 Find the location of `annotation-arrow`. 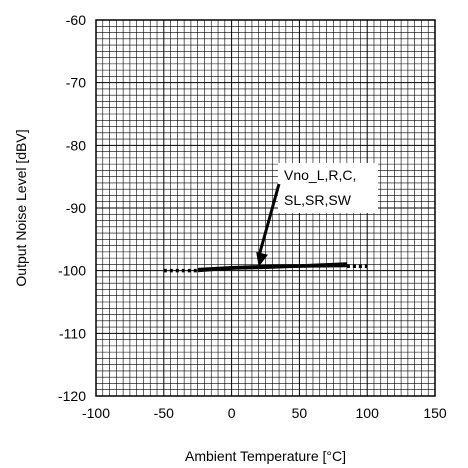

annotation-arrow is located at coordinates (269, 220).